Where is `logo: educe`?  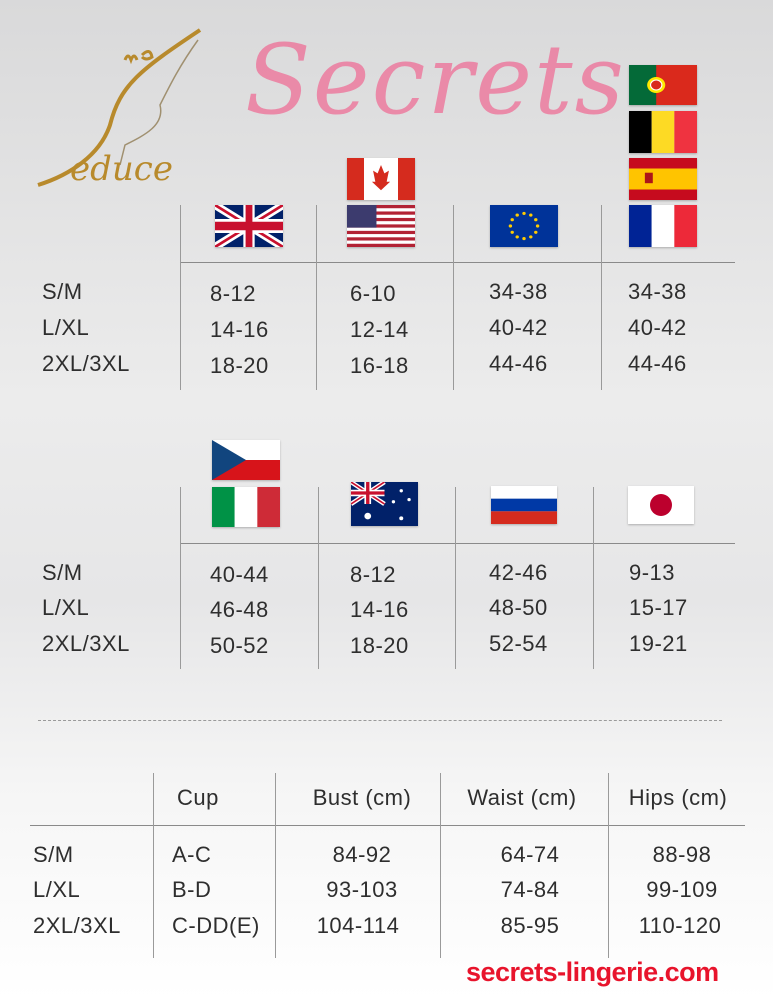
logo: educe is located at coordinates (120, 110).